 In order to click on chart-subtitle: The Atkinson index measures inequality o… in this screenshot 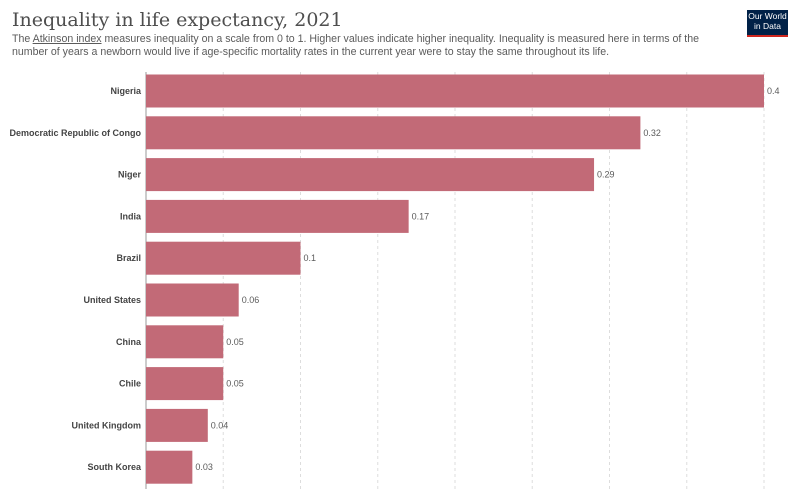, I will do `click(362, 46)`.